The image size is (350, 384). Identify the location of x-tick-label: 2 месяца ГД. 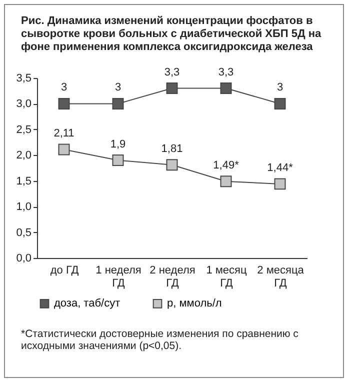
(281, 277).